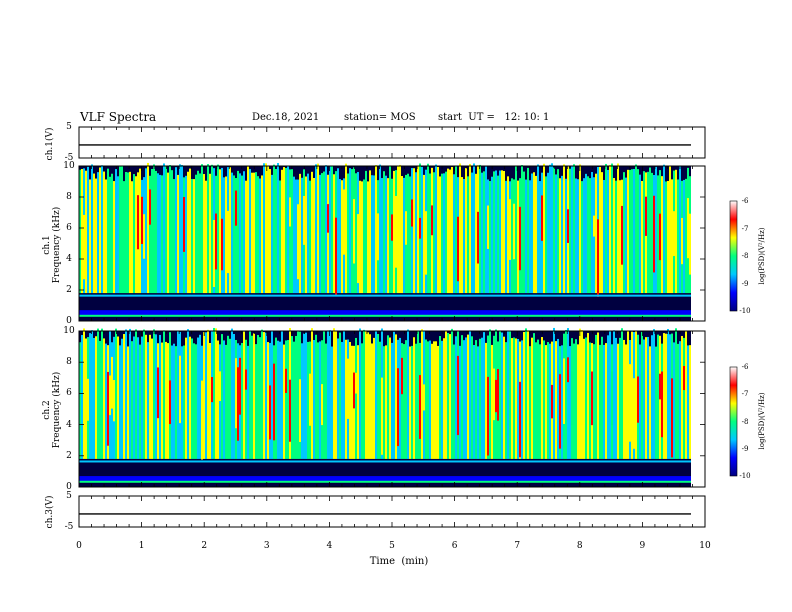  I want to click on start-time-label: start UT = 12: 10: 1, so click(494, 117).